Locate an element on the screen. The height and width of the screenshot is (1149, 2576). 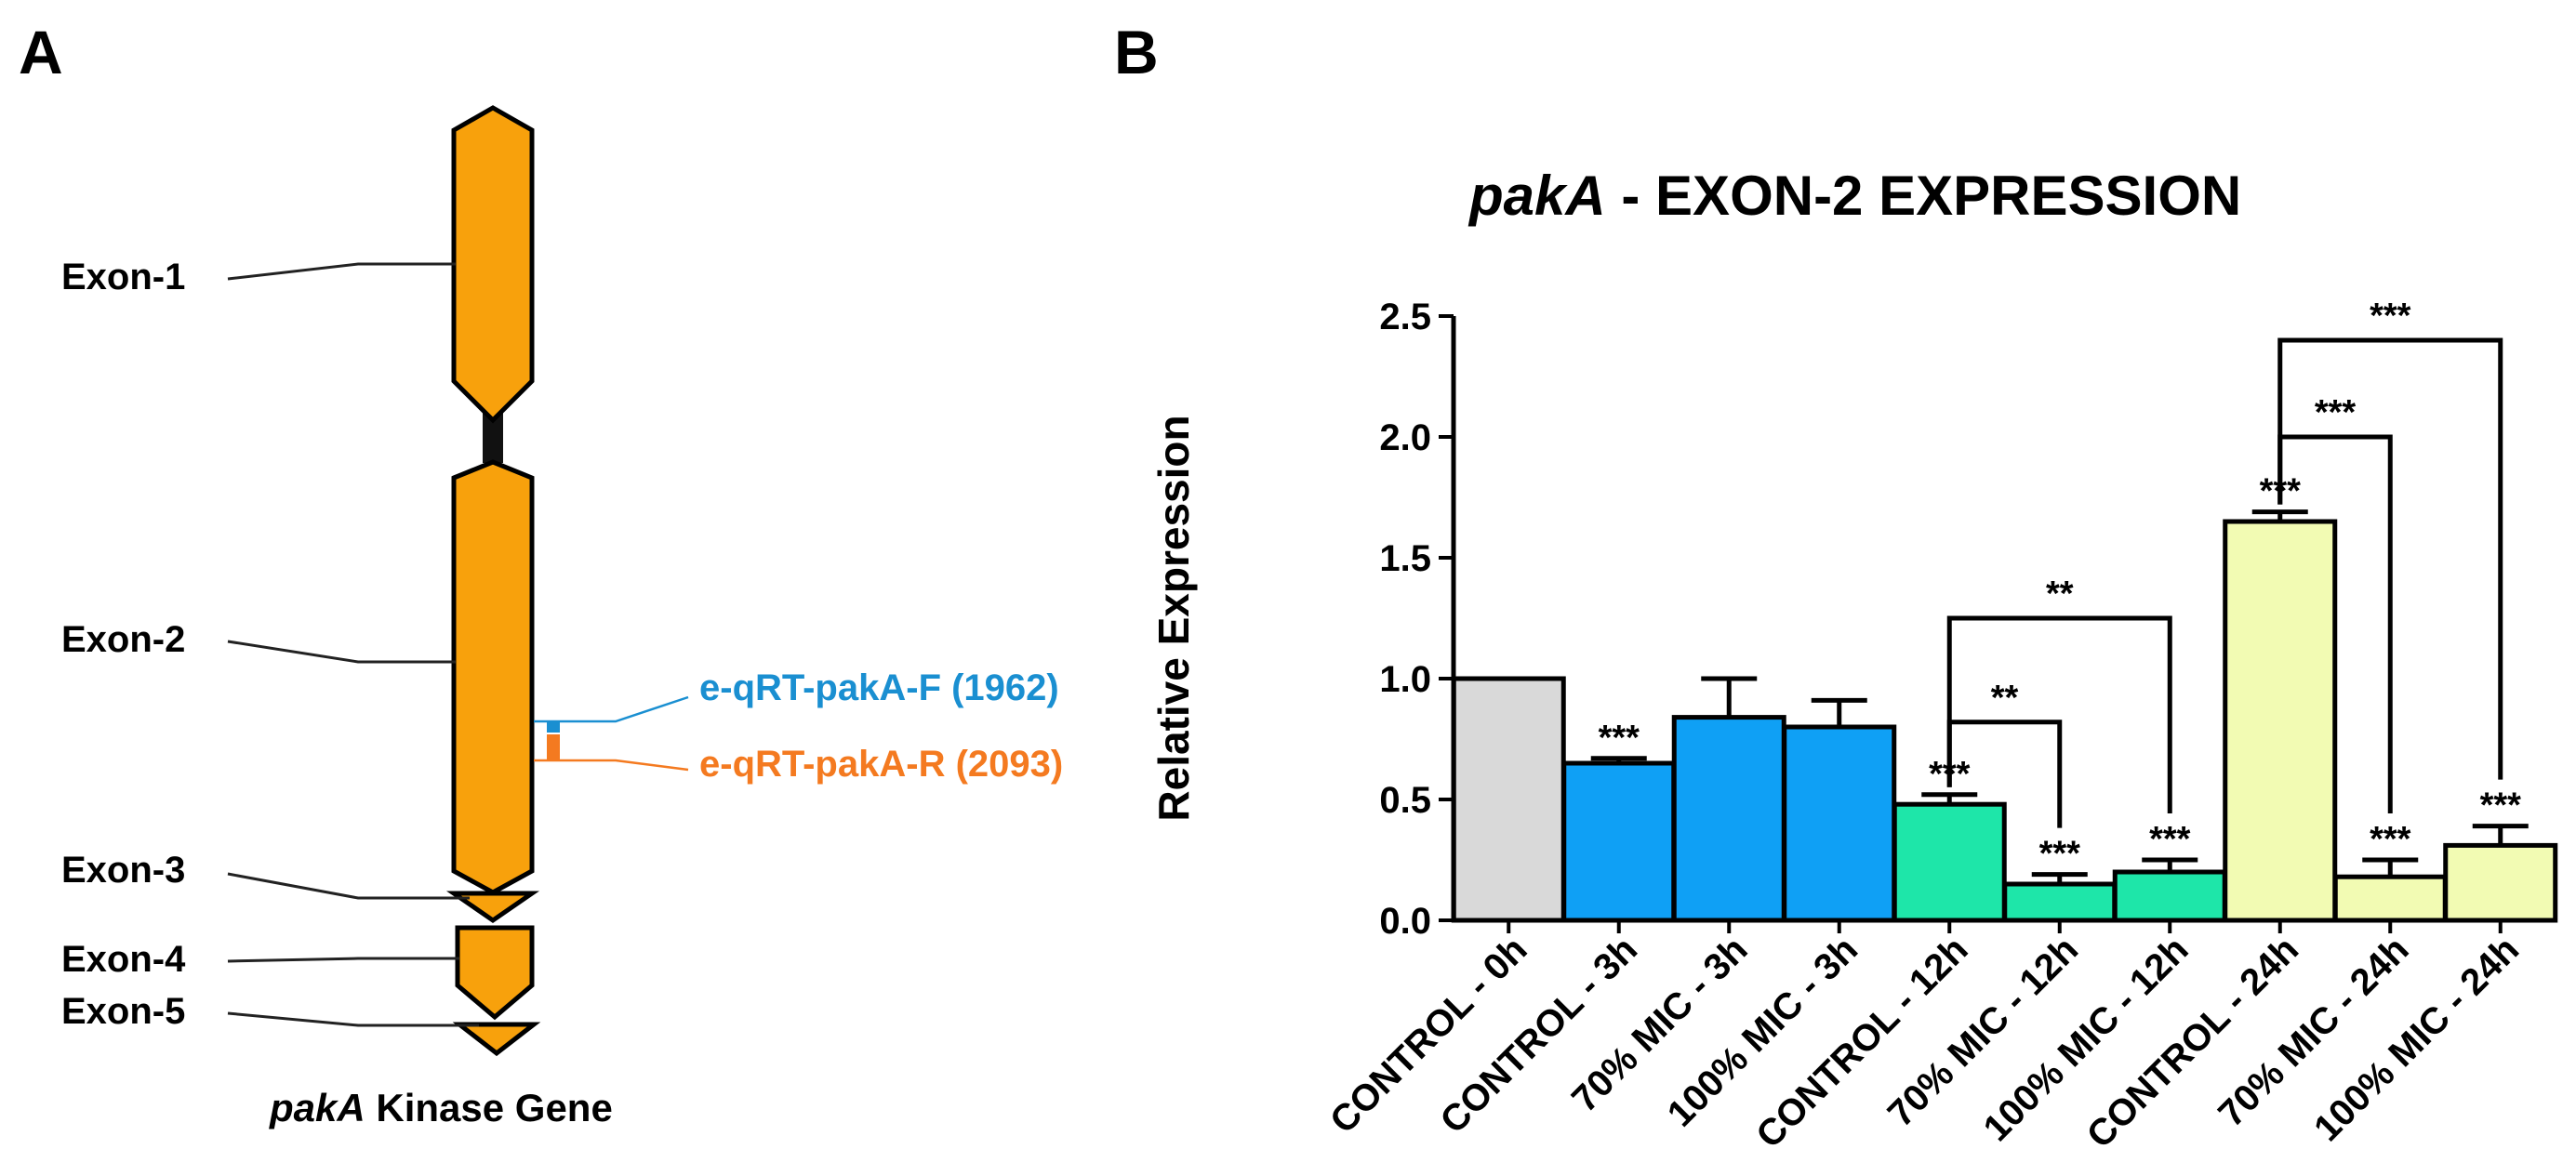
exon-2-leader is located at coordinates (341, 652).